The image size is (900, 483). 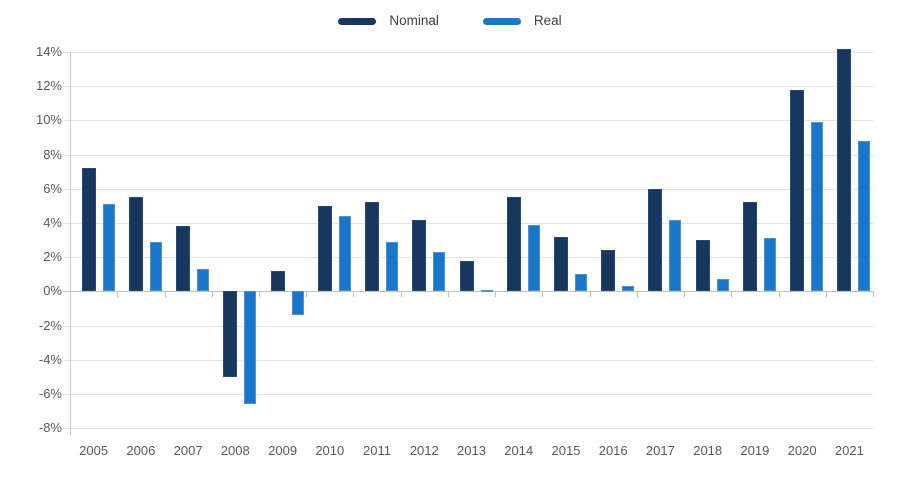 I want to click on bar-nominal-2008, so click(x=230, y=334).